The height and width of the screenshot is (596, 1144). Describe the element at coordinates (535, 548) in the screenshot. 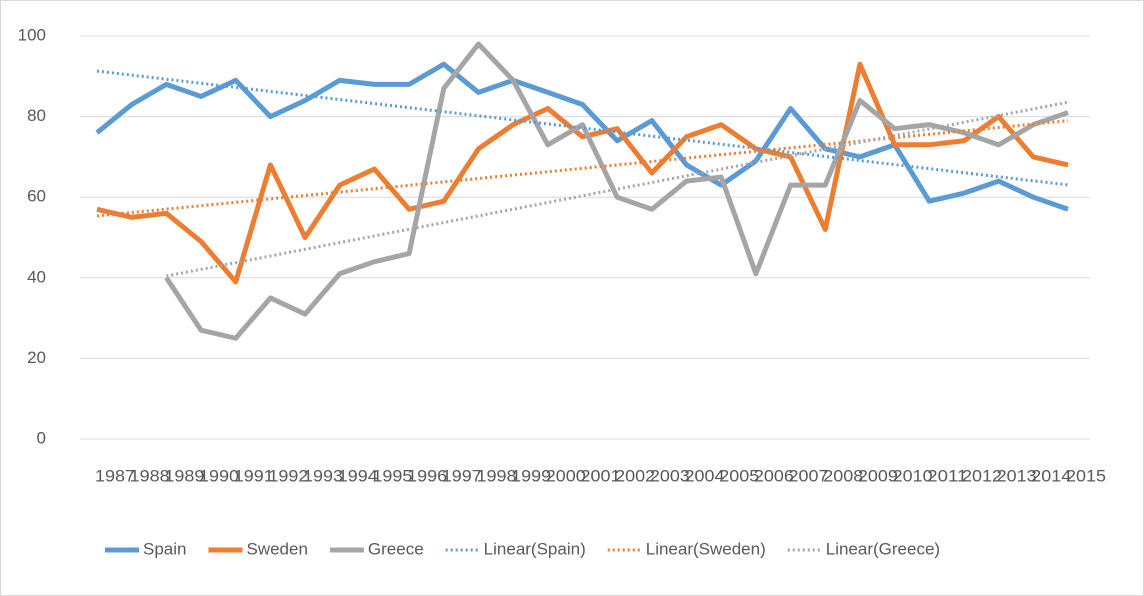

I see `legend-label: Linear(Spain)` at that location.